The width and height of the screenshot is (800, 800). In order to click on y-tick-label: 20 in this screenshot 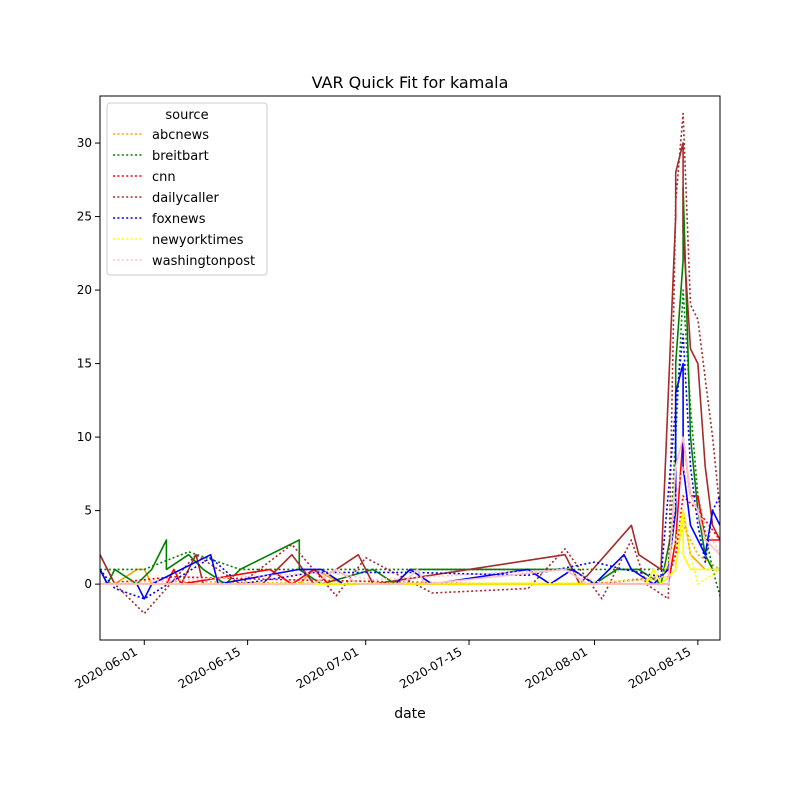, I will do `click(84, 290)`.